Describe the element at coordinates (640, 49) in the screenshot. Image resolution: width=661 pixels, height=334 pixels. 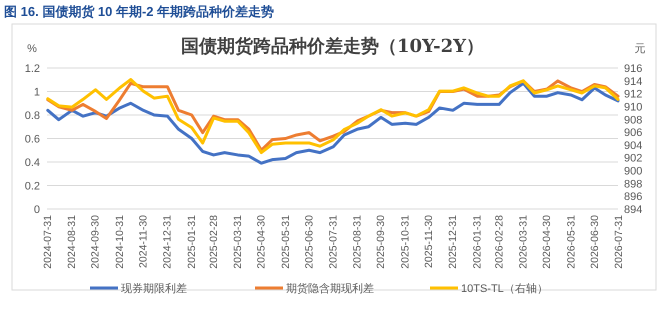
I see `y2-axis-title: 元` at that location.